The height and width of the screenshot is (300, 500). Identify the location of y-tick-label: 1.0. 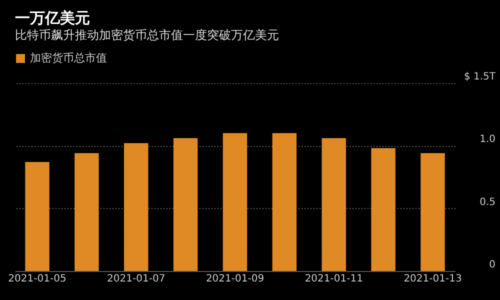
(488, 140).